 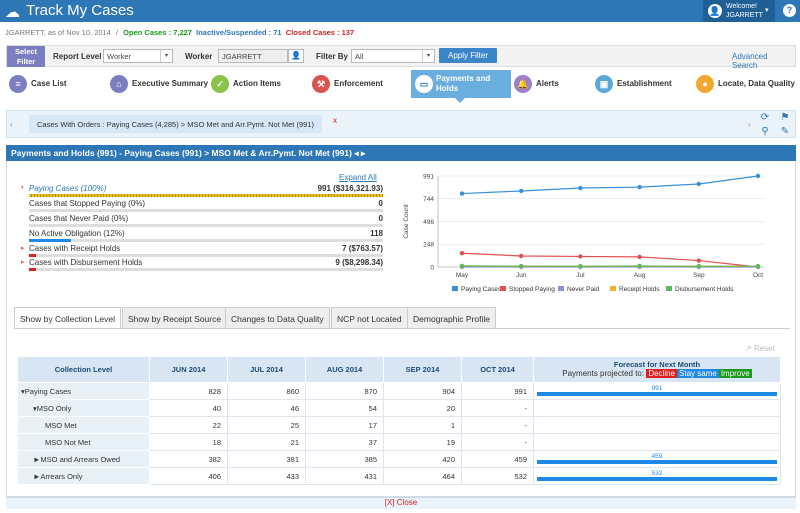 What do you see at coordinates (604, 84) in the screenshot?
I see `briefcase-icon: ▣` at bounding box center [604, 84].